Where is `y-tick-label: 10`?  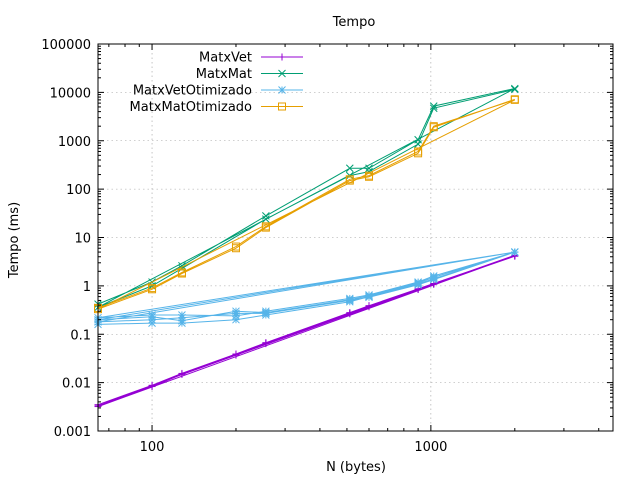
y-tick-label: 10 is located at coordinates (82, 239).